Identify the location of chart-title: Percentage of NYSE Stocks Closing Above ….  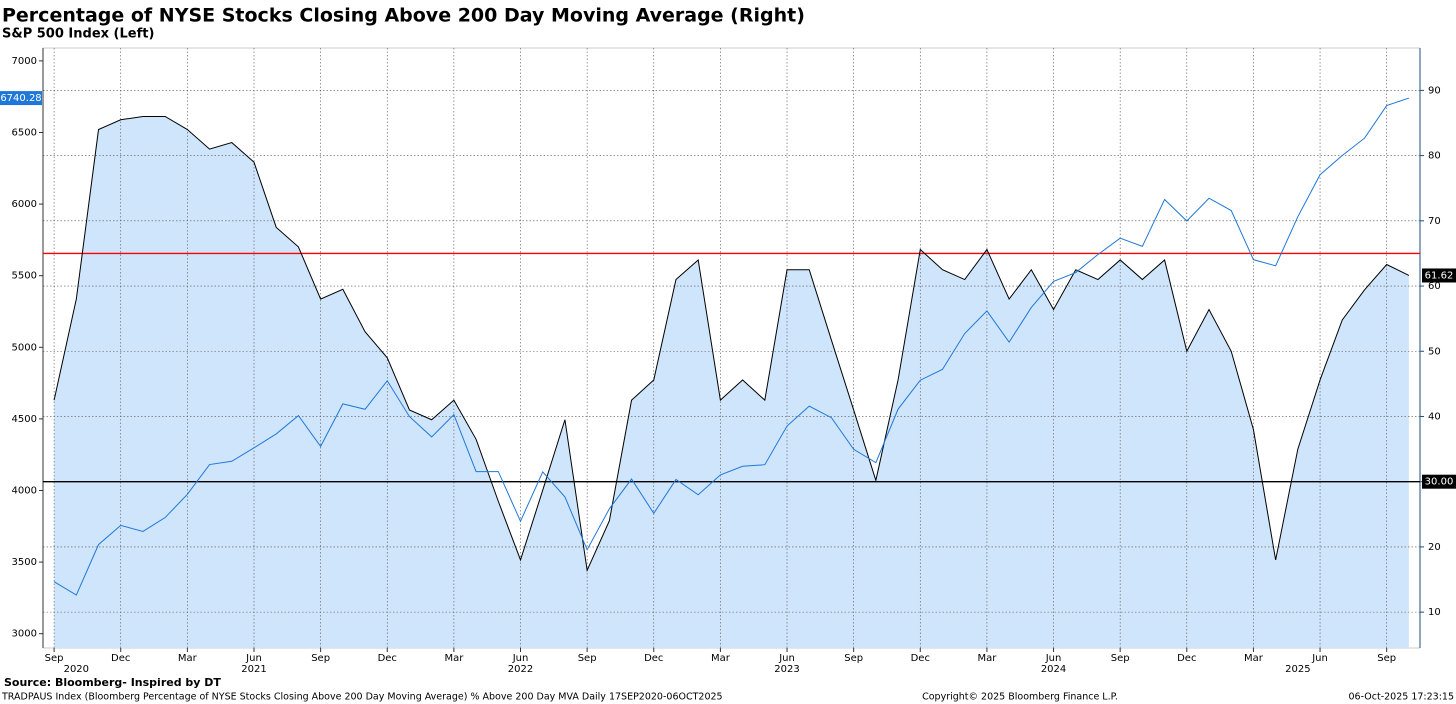
(403, 16).